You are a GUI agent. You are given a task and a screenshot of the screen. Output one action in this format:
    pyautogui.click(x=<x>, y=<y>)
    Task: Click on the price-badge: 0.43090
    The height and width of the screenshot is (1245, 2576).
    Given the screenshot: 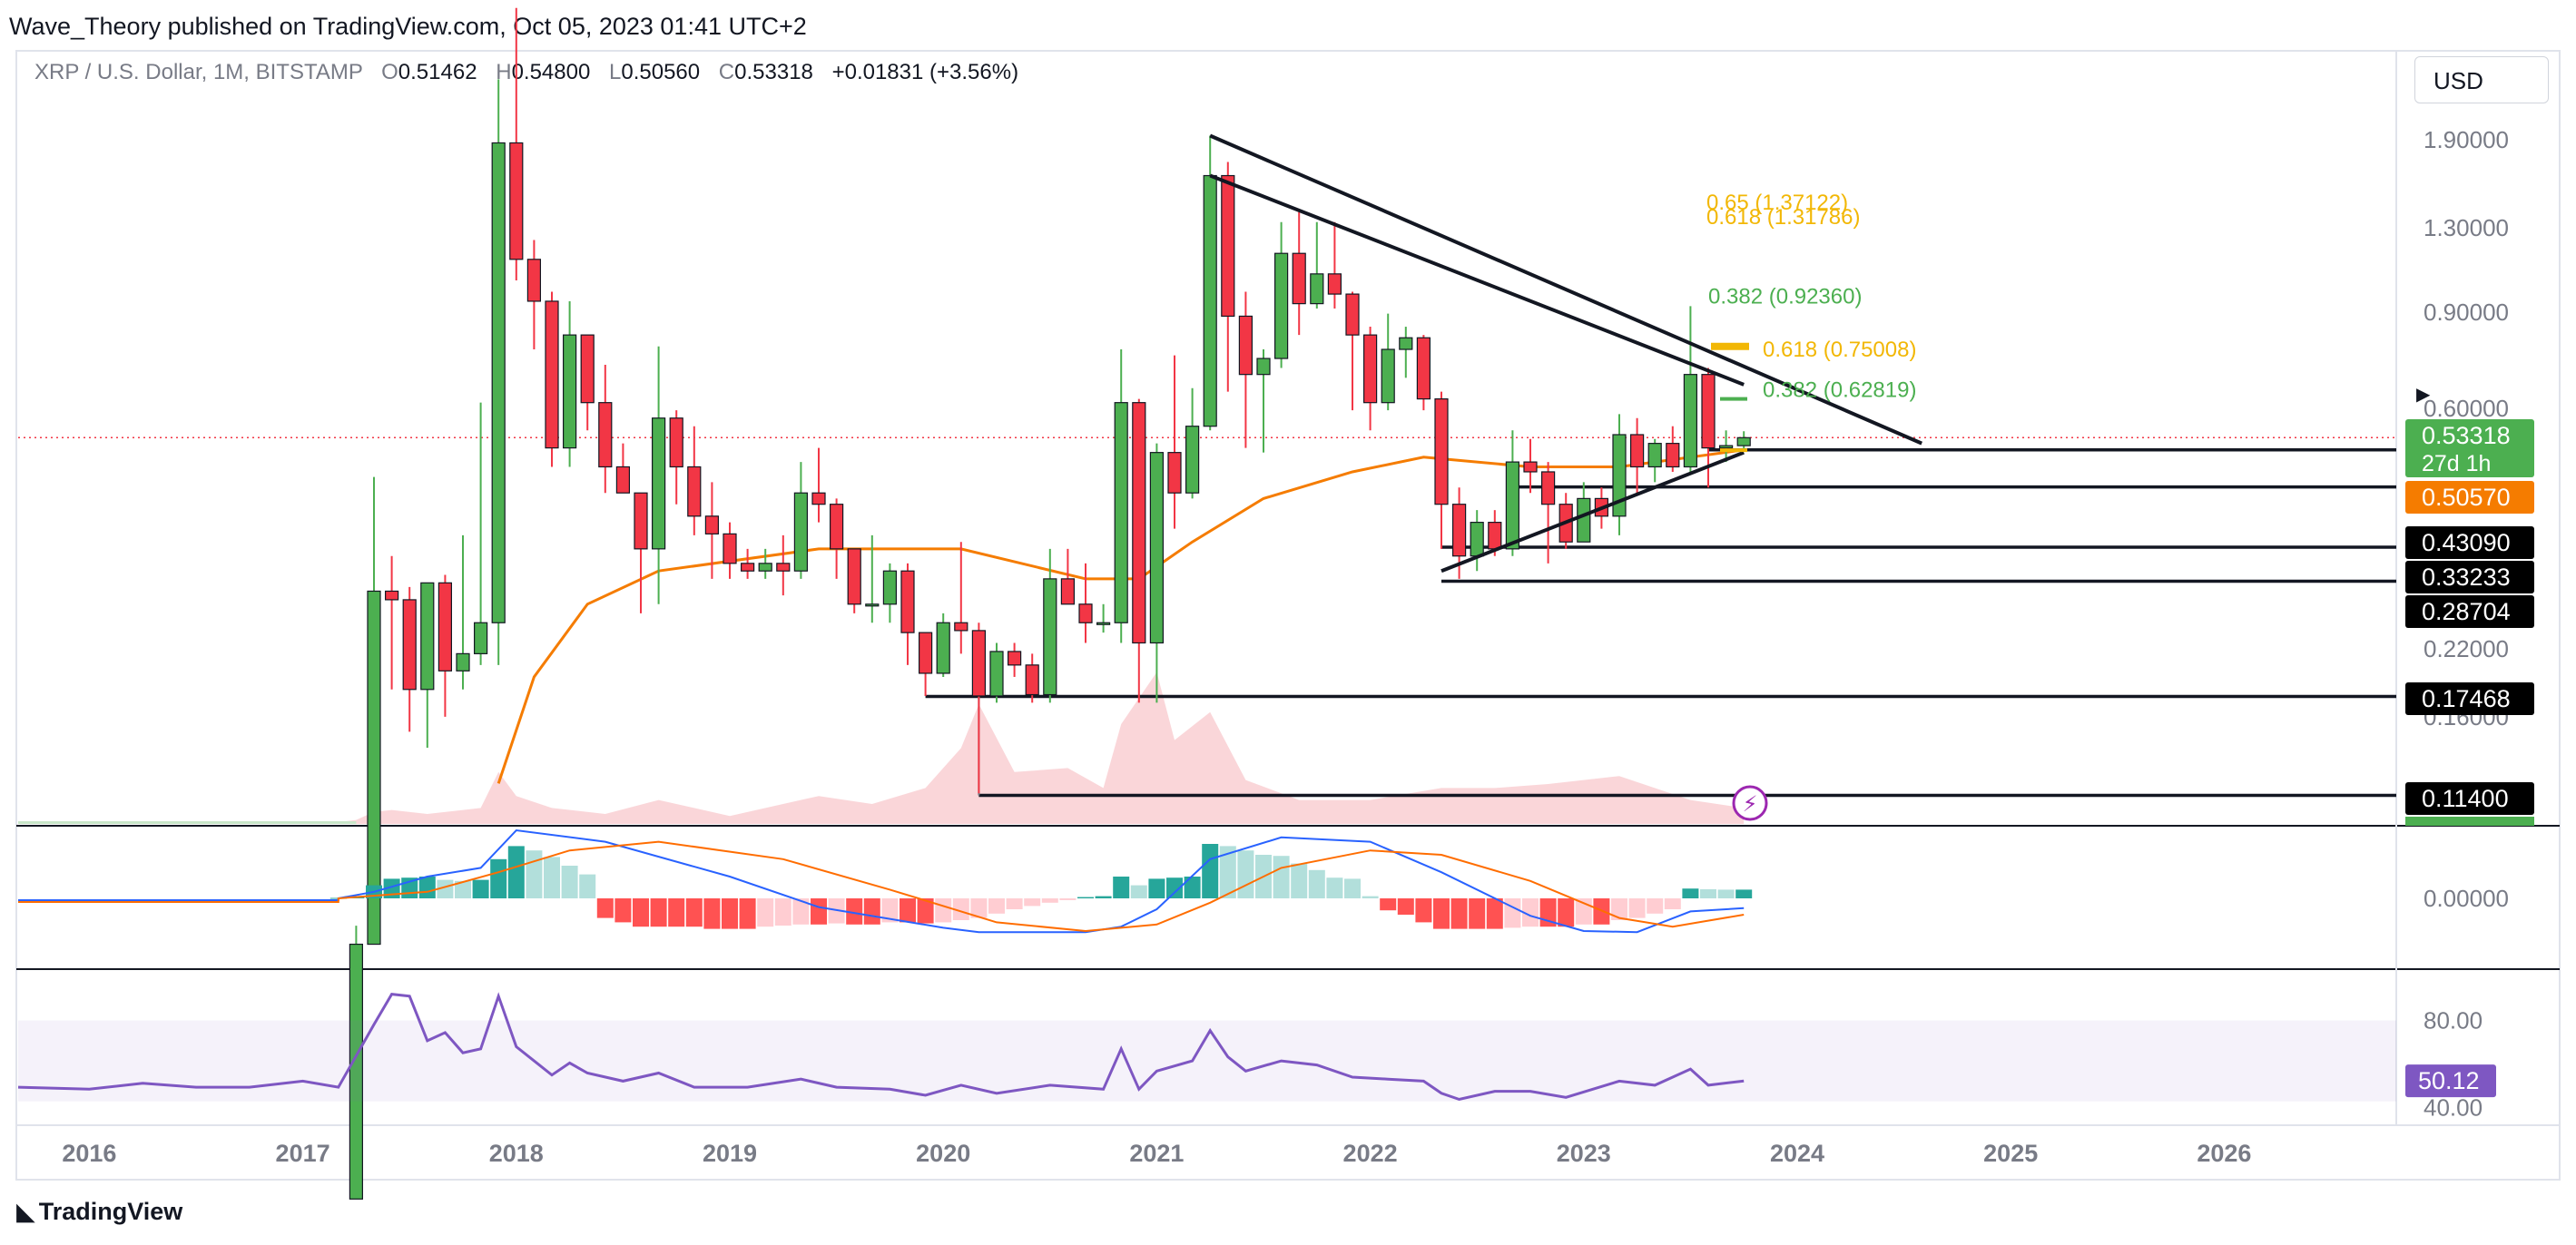 What is the action you would take?
    pyautogui.click(x=2469, y=542)
    